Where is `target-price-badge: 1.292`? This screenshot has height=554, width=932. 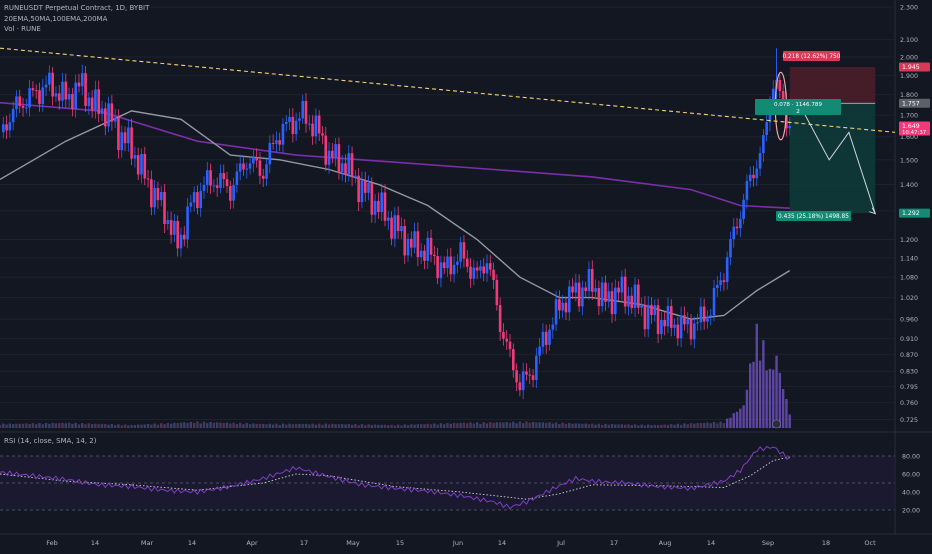
target-price-badge: 1.292 is located at coordinates (911, 213).